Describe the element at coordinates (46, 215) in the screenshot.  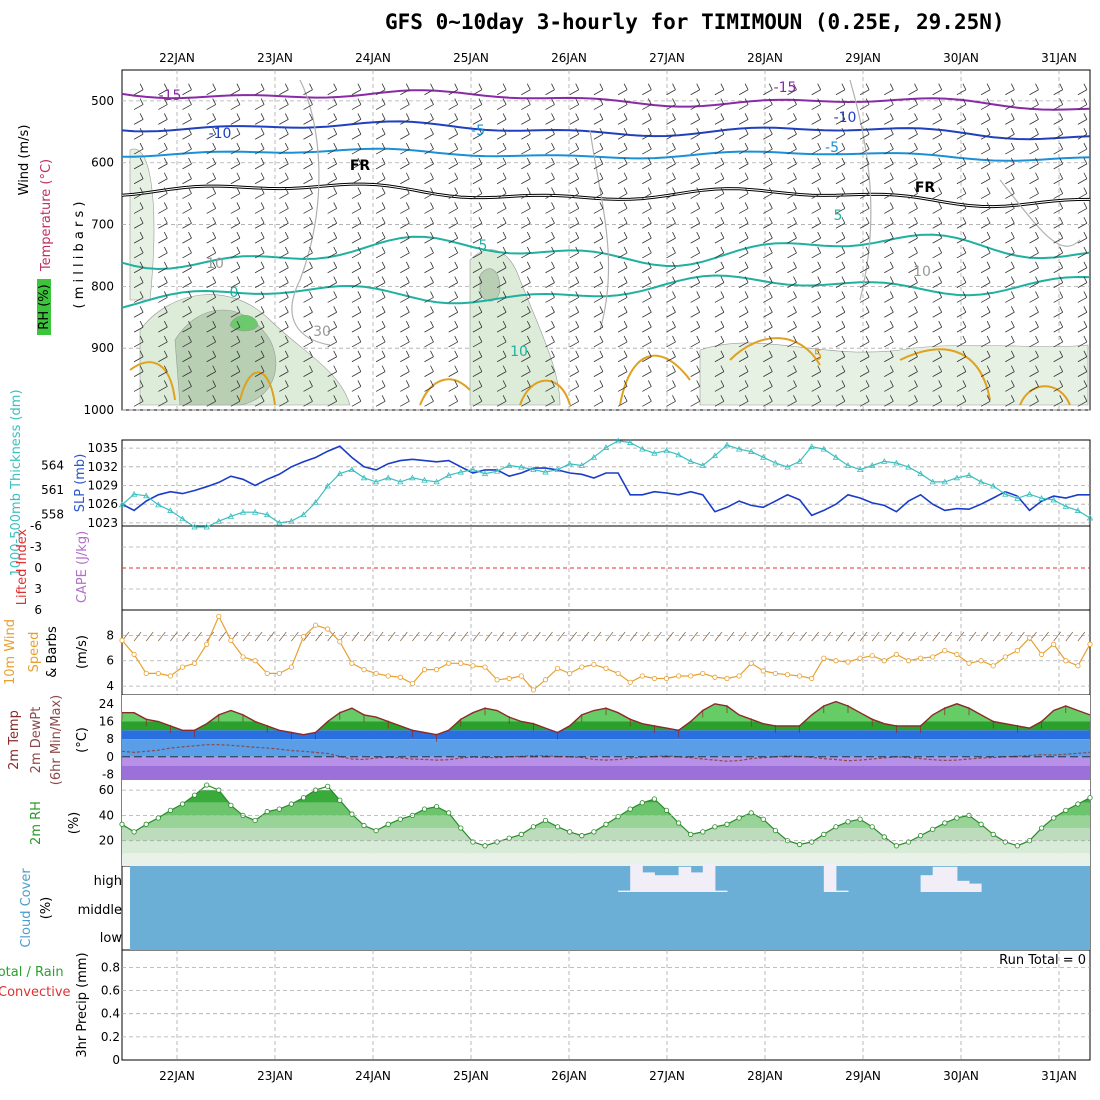
I see `temperature-axis-label: Temperature (°C)` at that location.